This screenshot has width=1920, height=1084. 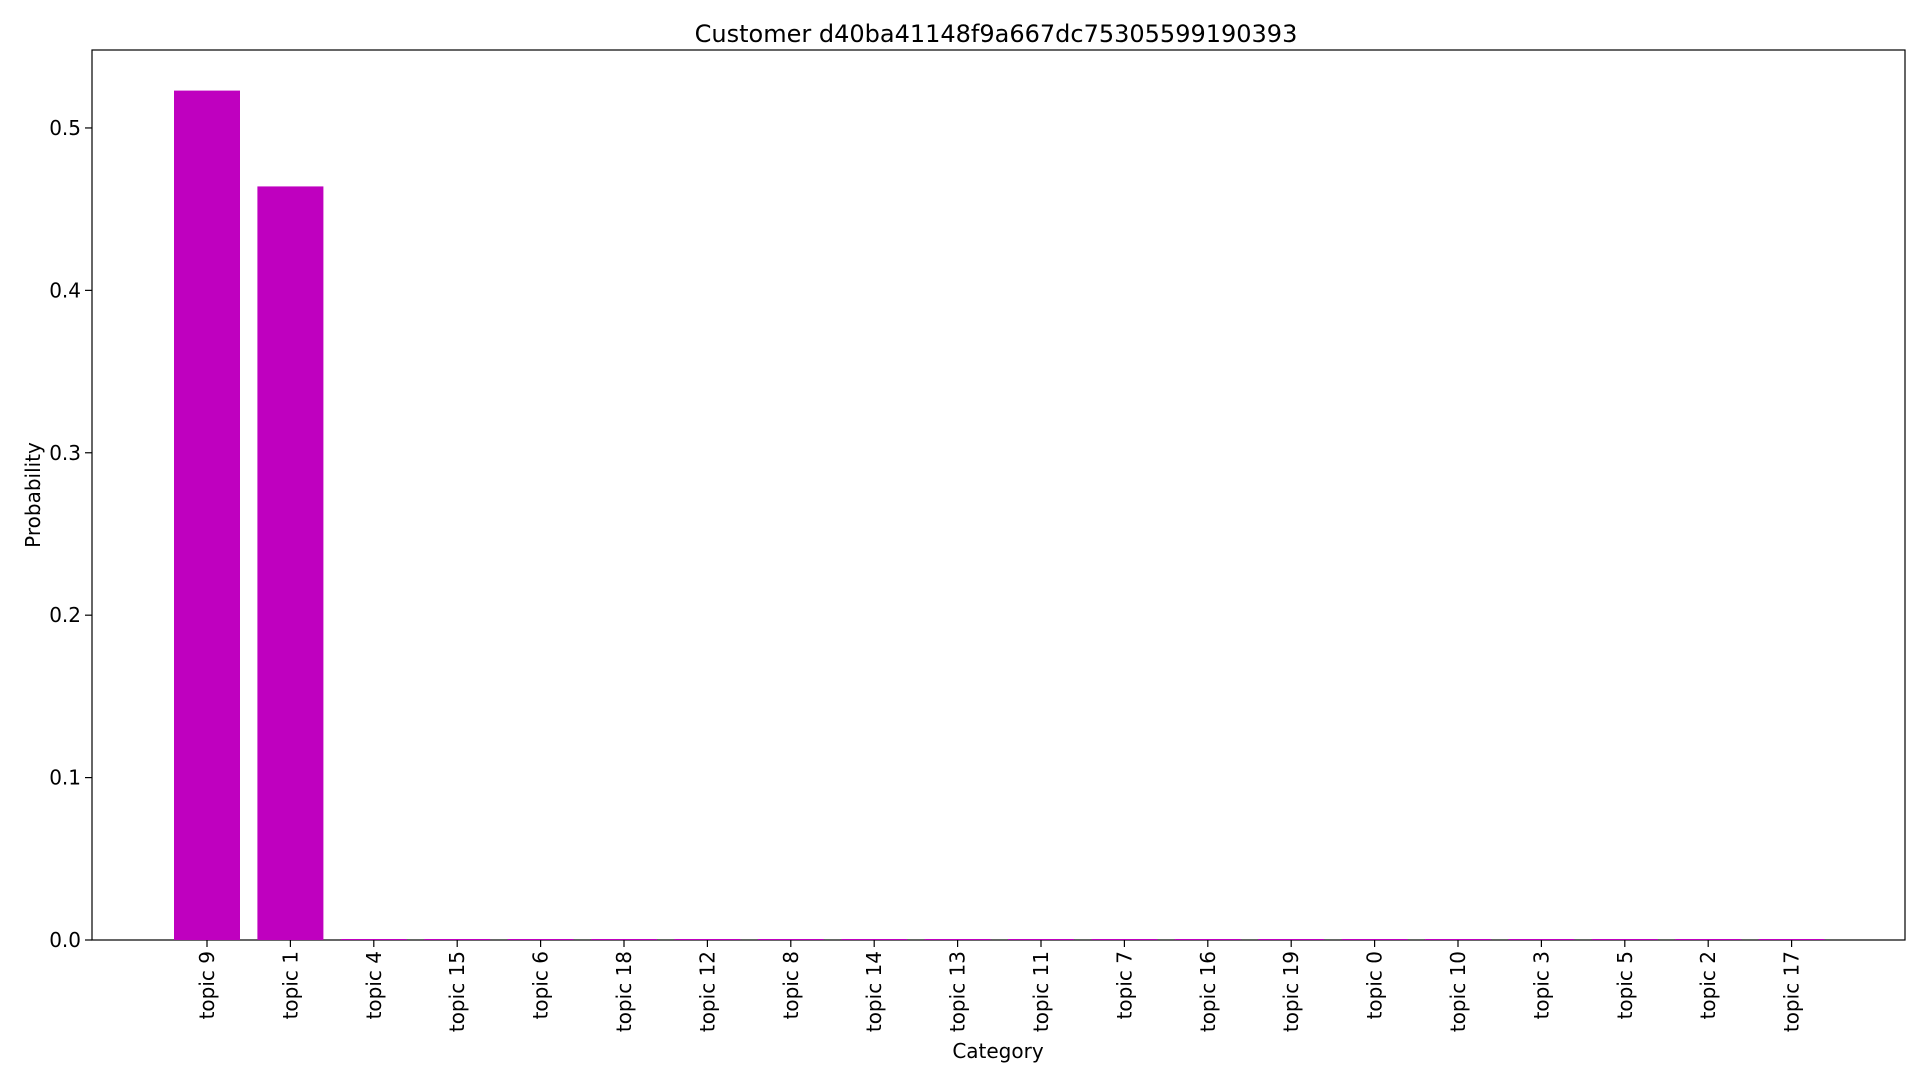 I want to click on x-axis-label: Category, so click(x=998, y=1051).